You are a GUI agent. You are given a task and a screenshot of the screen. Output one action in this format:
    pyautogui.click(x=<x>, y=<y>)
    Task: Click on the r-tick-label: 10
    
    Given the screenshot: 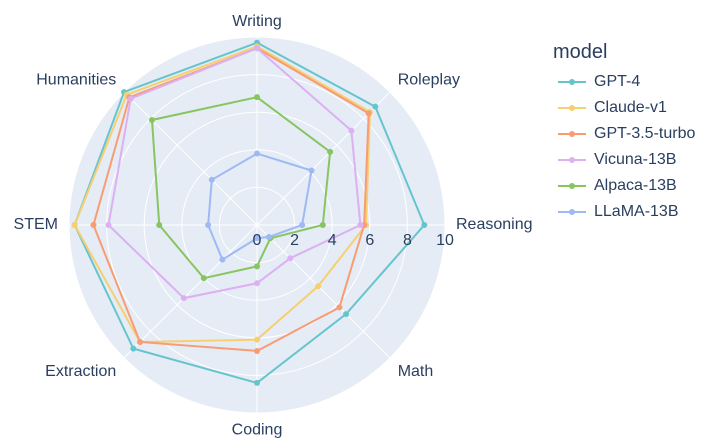 What is the action you would take?
    pyautogui.click(x=445, y=240)
    